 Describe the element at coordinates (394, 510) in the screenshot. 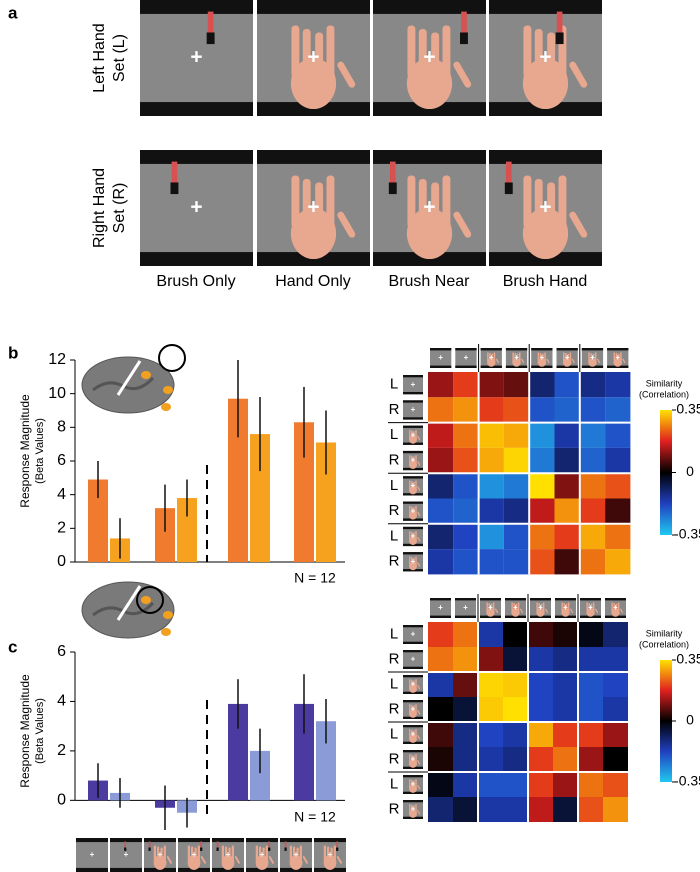

I see `row-label: R` at that location.